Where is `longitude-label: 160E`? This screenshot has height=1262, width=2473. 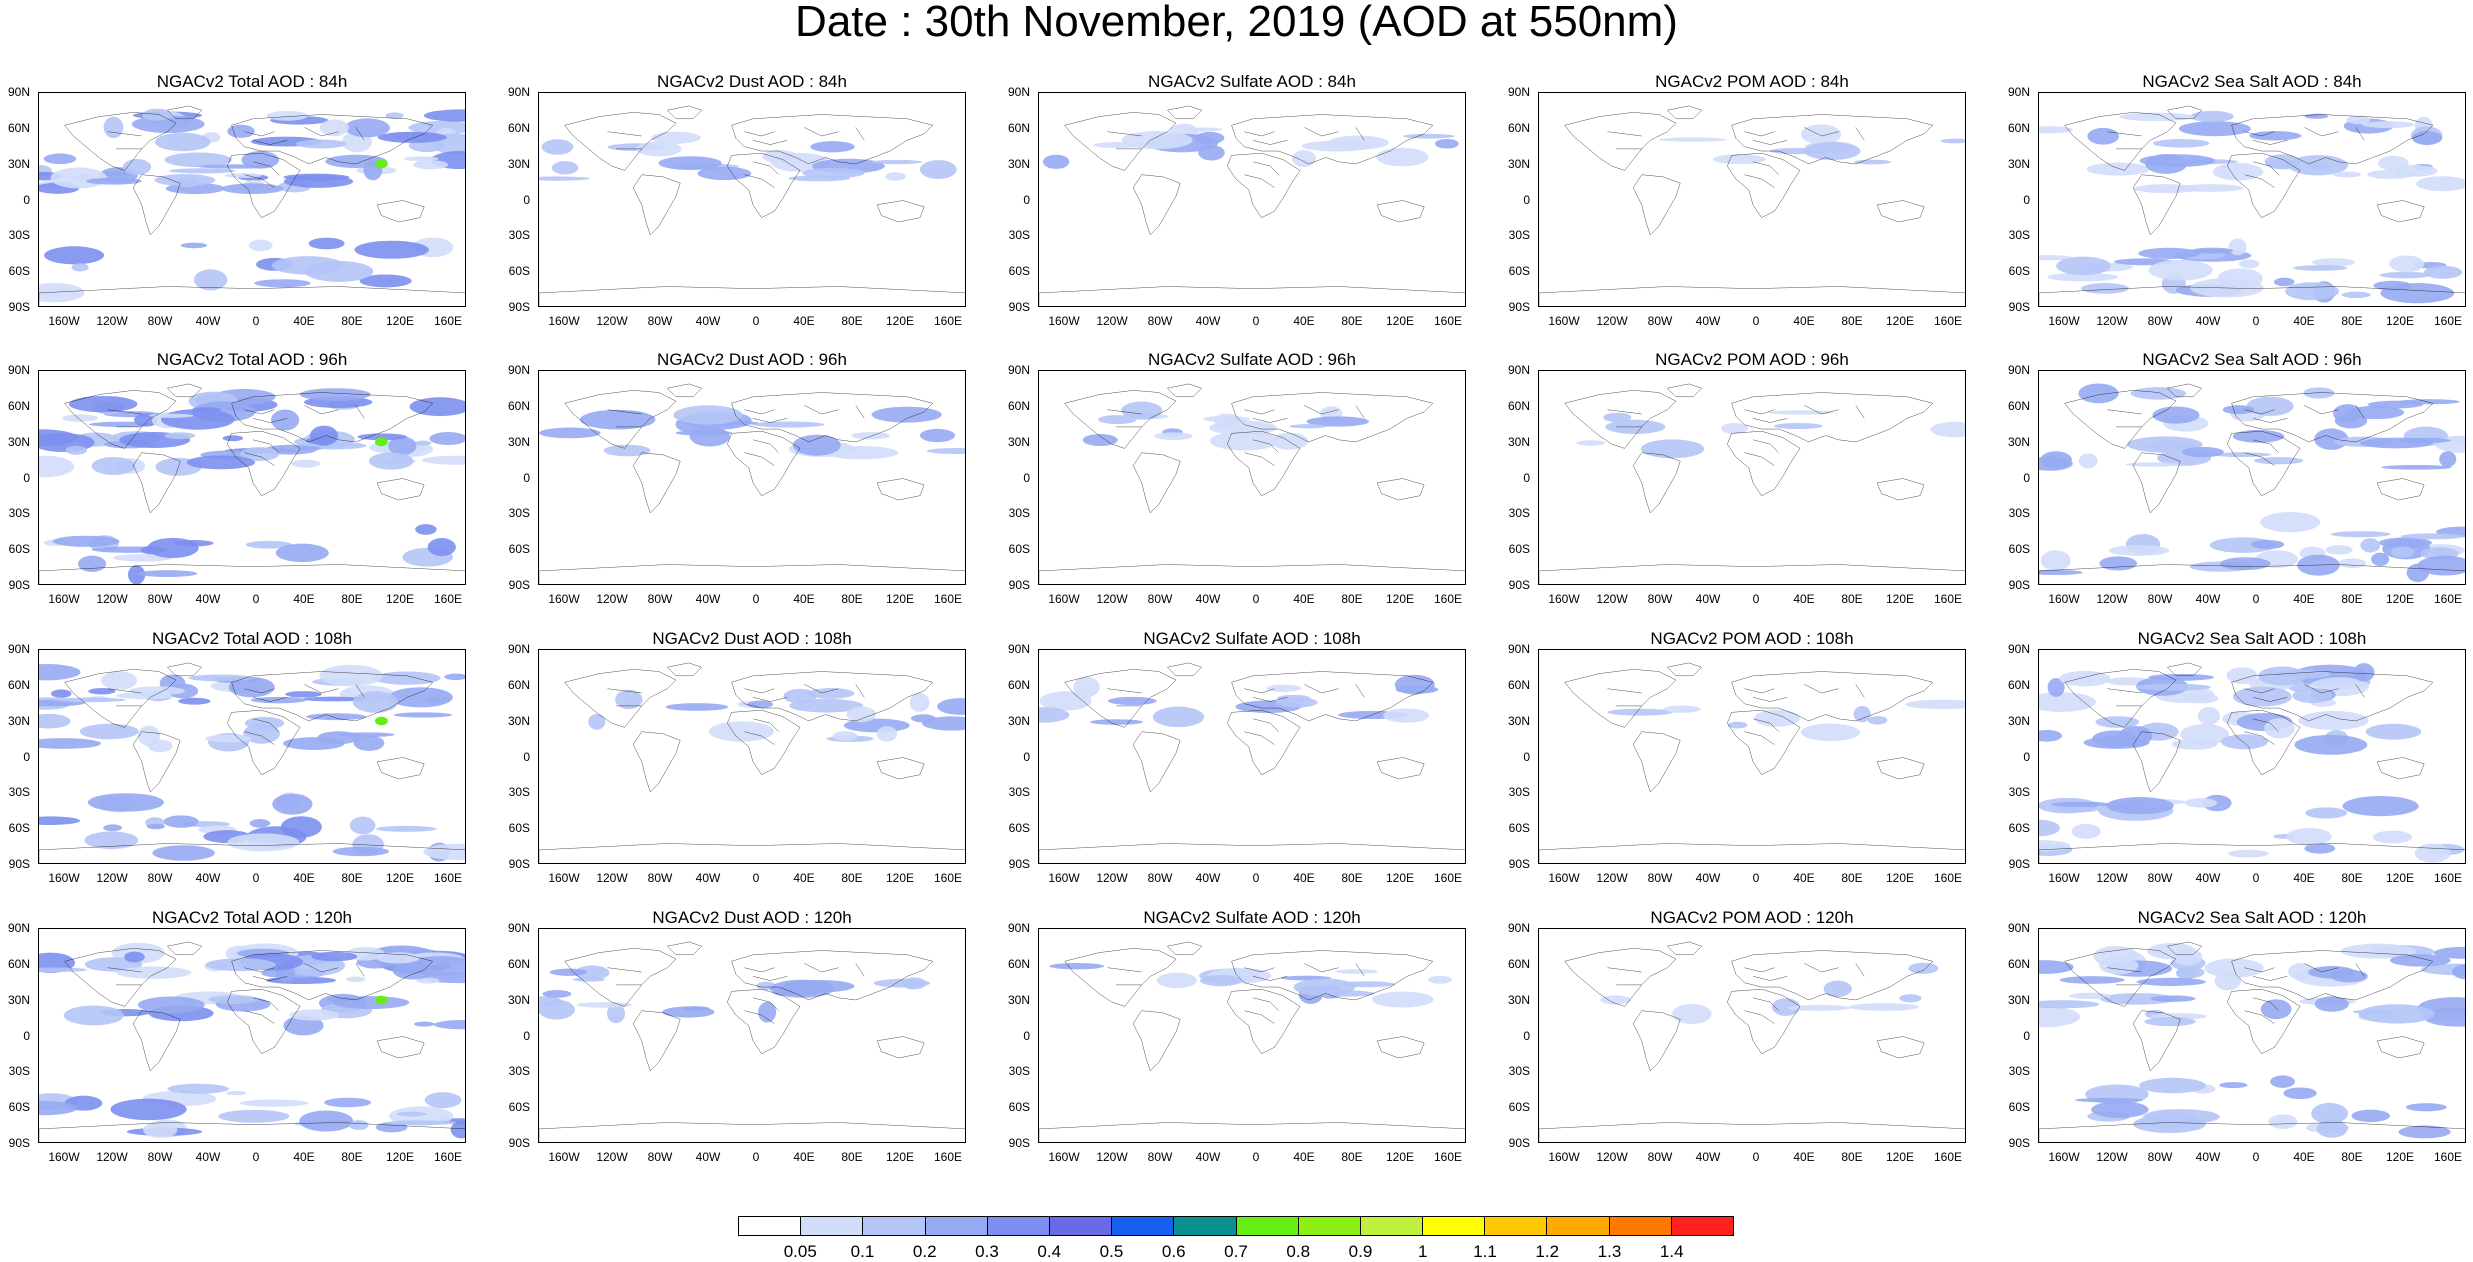
longitude-label: 160E is located at coordinates (2448, 599).